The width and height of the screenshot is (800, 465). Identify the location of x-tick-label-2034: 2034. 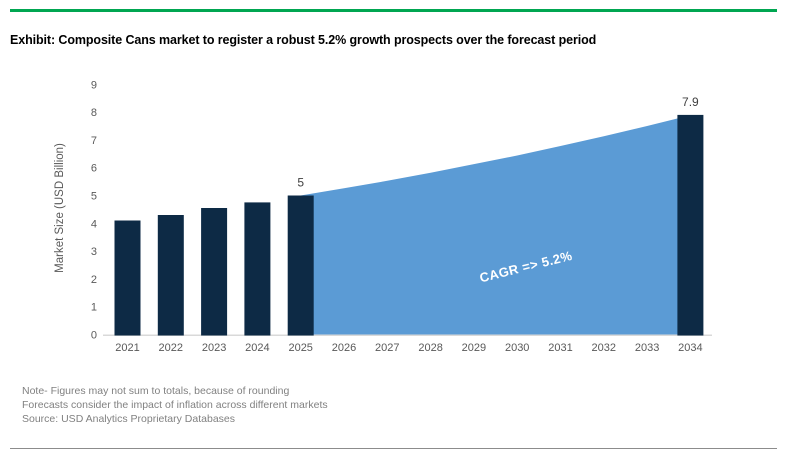
(690, 348).